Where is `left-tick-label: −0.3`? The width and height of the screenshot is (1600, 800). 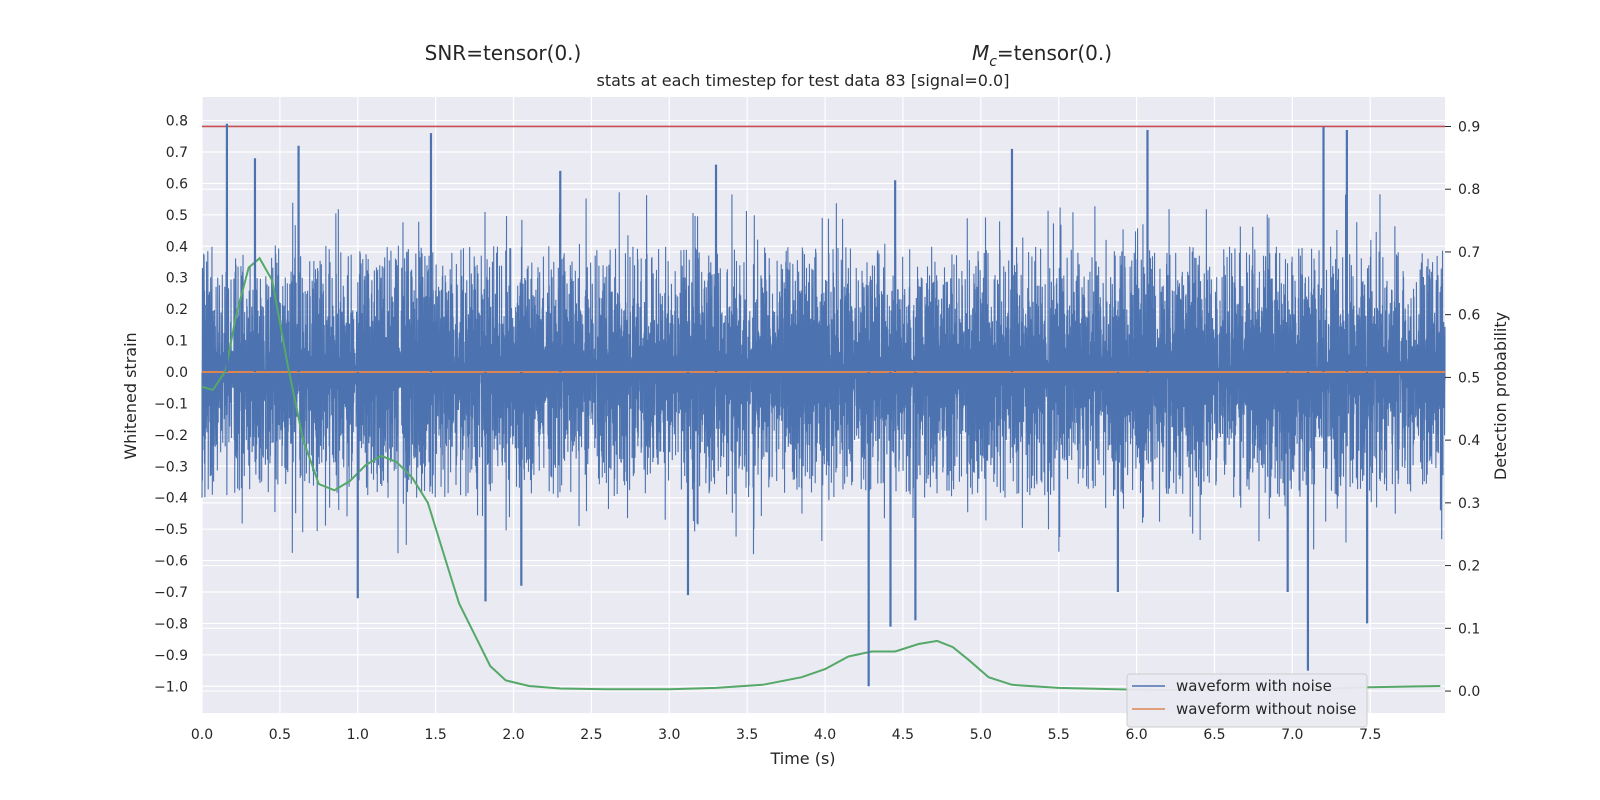 left-tick-label: −0.3 is located at coordinates (171, 467).